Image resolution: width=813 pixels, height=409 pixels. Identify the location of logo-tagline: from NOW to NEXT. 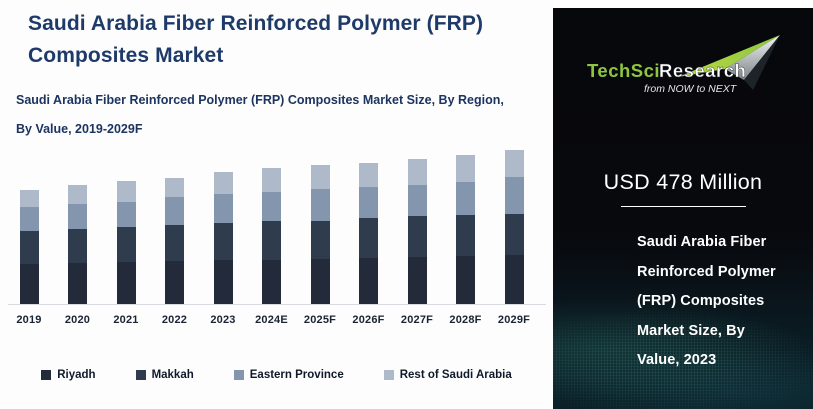
(691, 89).